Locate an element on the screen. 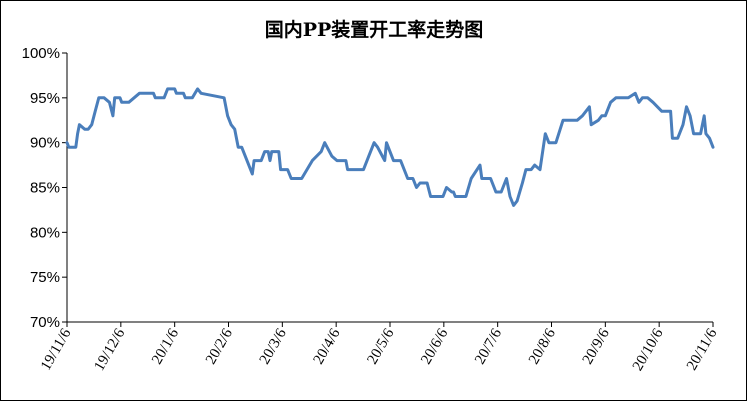  x-tick-label: 20/10/6 is located at coordinates (648, 350).